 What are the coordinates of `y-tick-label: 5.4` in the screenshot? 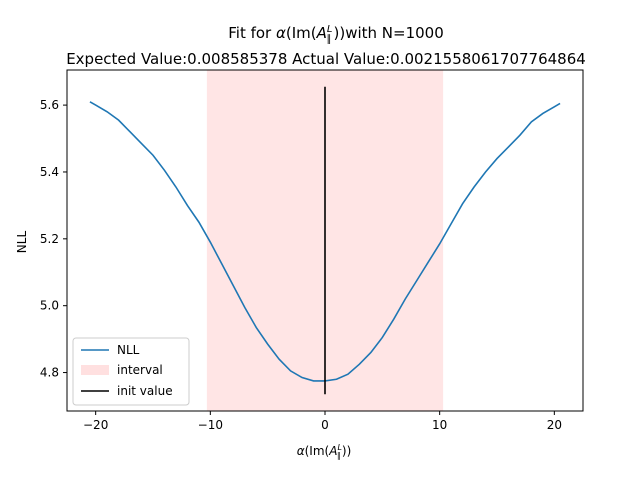 It's located at (49, 172).